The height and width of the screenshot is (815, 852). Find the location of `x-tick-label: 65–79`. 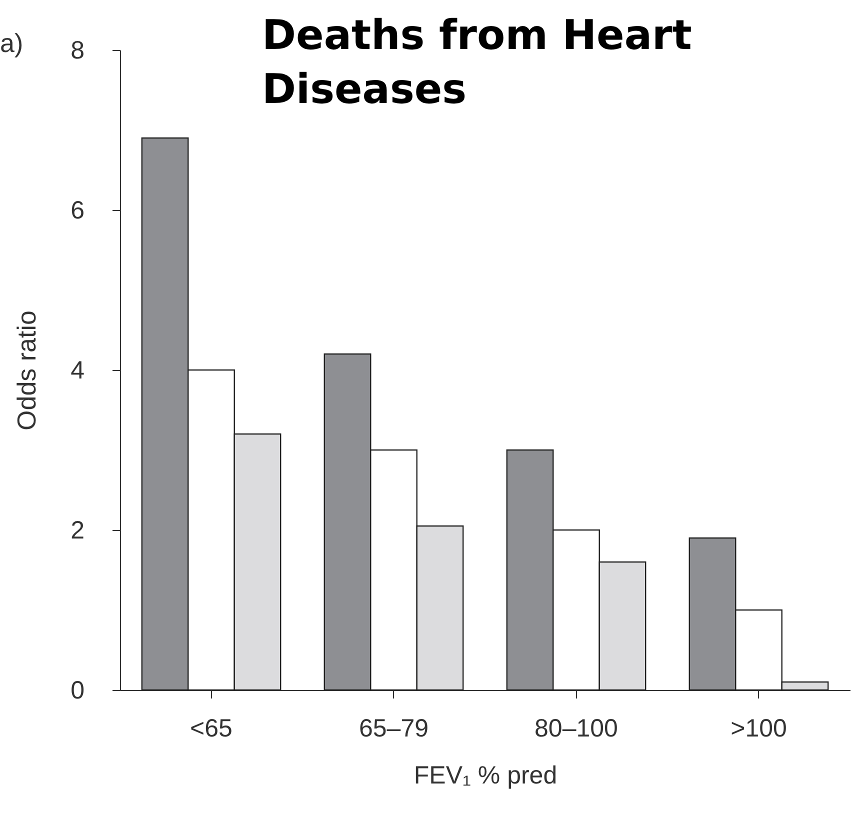

x-tick-label: 65–79 is located at coordinates (393, 728).